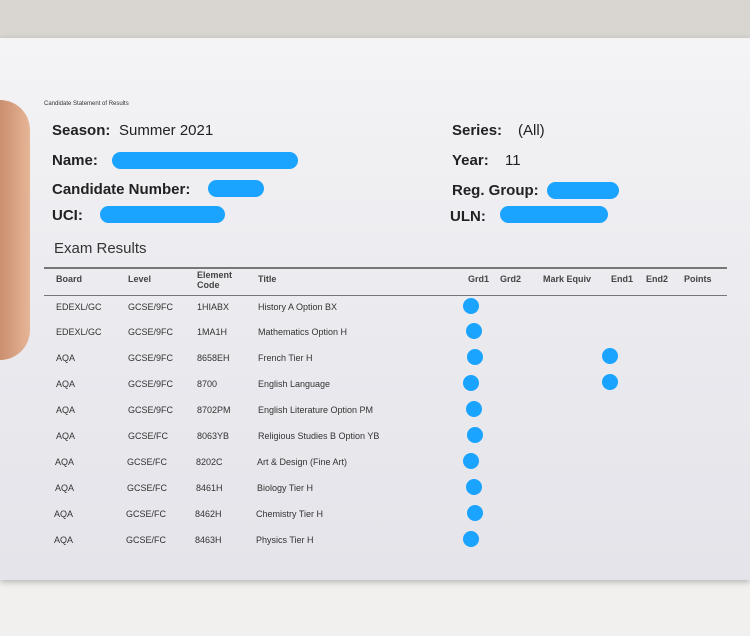 The width and height of the screenshot is (750, 636). I want to click on name-label: Name:, so click(75, 160).